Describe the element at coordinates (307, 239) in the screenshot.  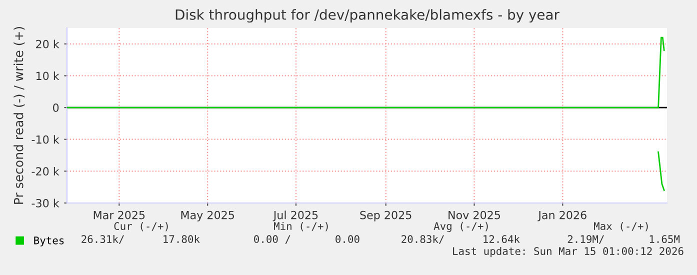
I see `text: 0.00 / 0.00` at that location.